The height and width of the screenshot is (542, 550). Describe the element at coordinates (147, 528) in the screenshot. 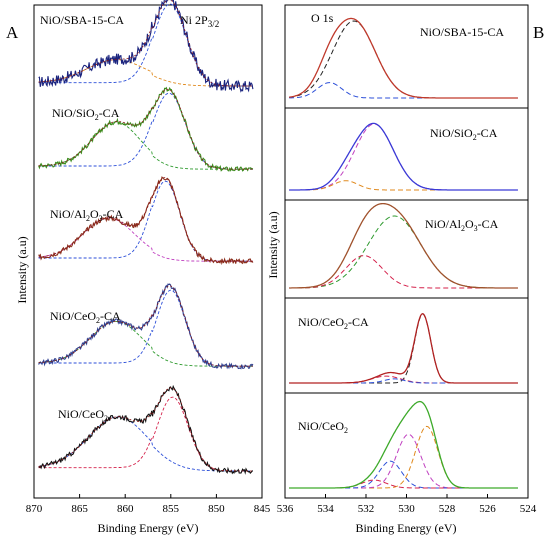

I see `panel-a-xlabel: Binding Energy (eV)` at that location.